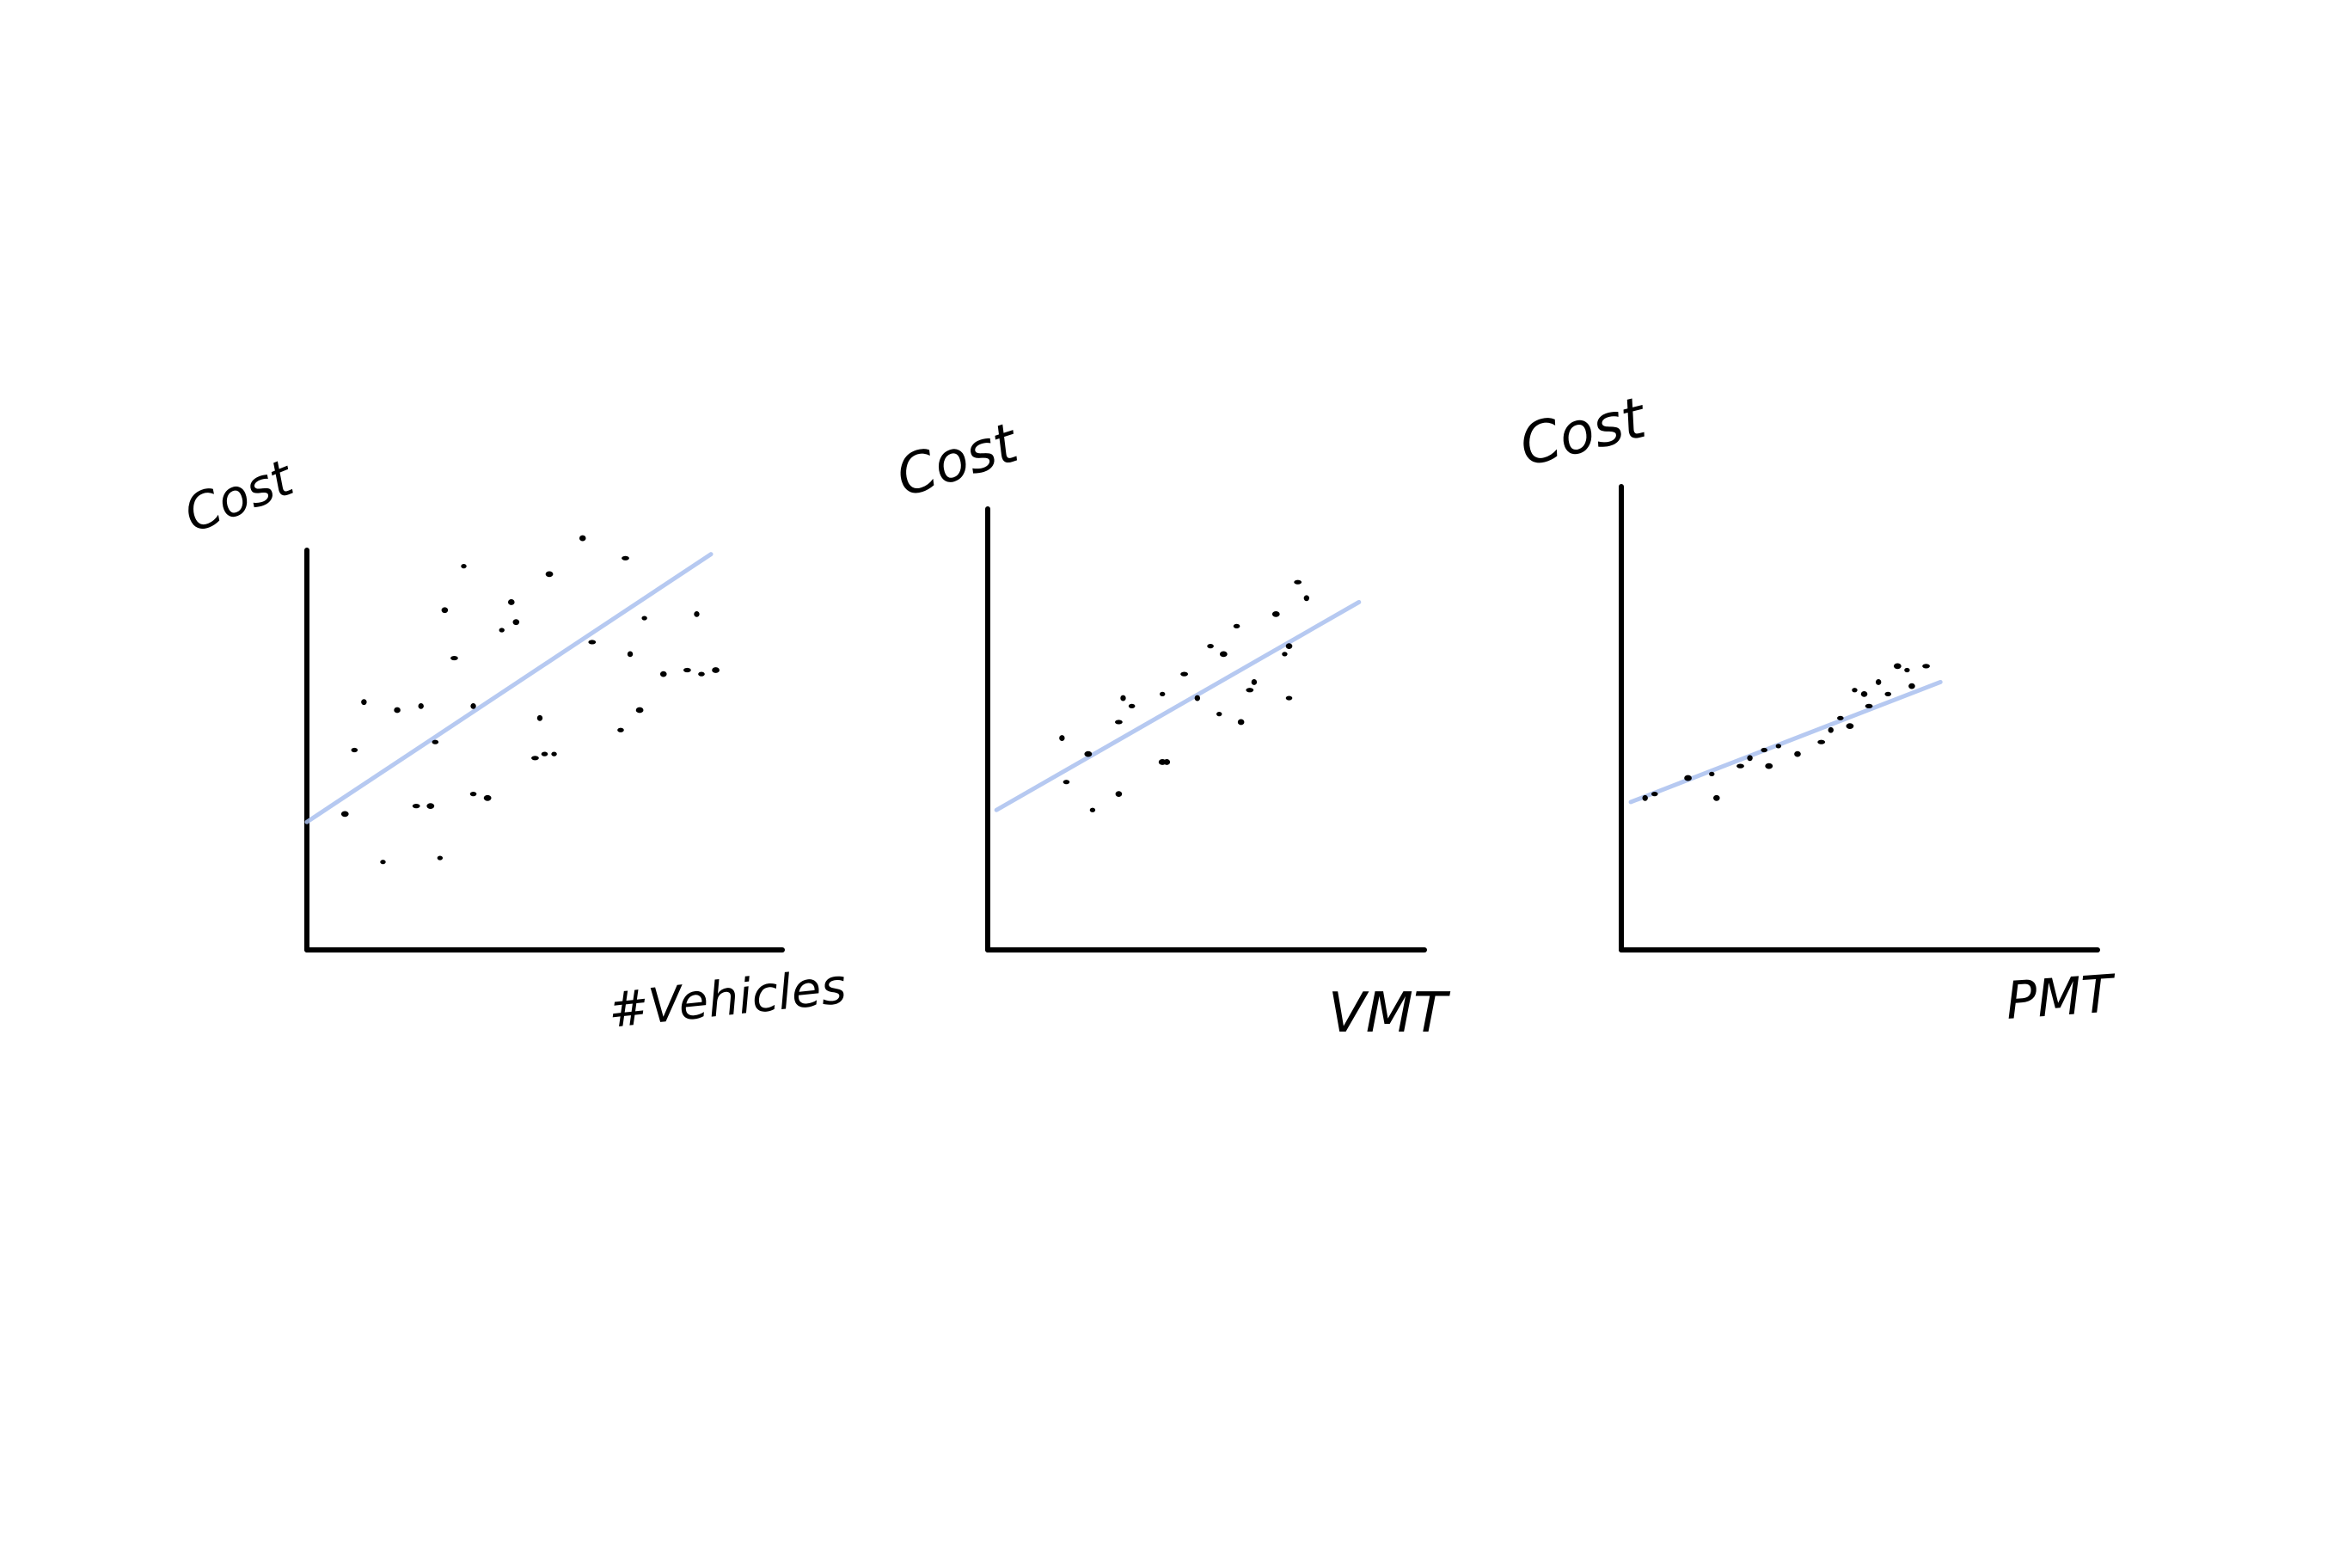 The width and height of the screenshot is (2352, 1568). I want to click on y-axis-label-1: Cost, so click(239, 496).